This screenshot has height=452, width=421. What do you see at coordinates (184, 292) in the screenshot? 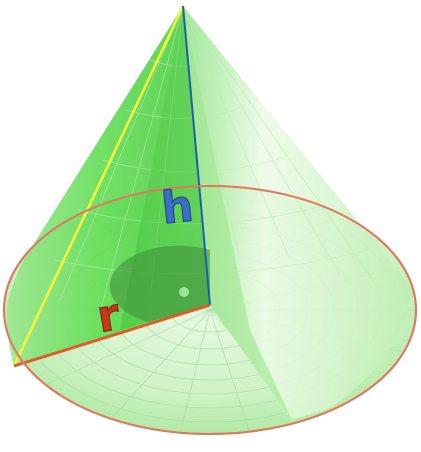
I see `right-angle-dot` at bounding box center [184, 292].